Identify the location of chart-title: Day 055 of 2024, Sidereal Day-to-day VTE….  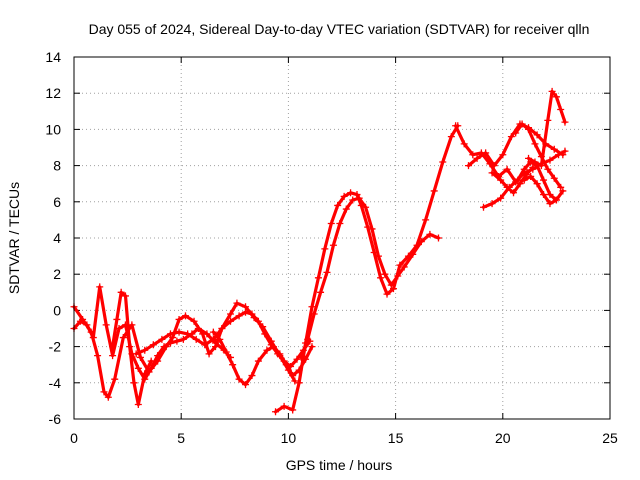
(339, 29).